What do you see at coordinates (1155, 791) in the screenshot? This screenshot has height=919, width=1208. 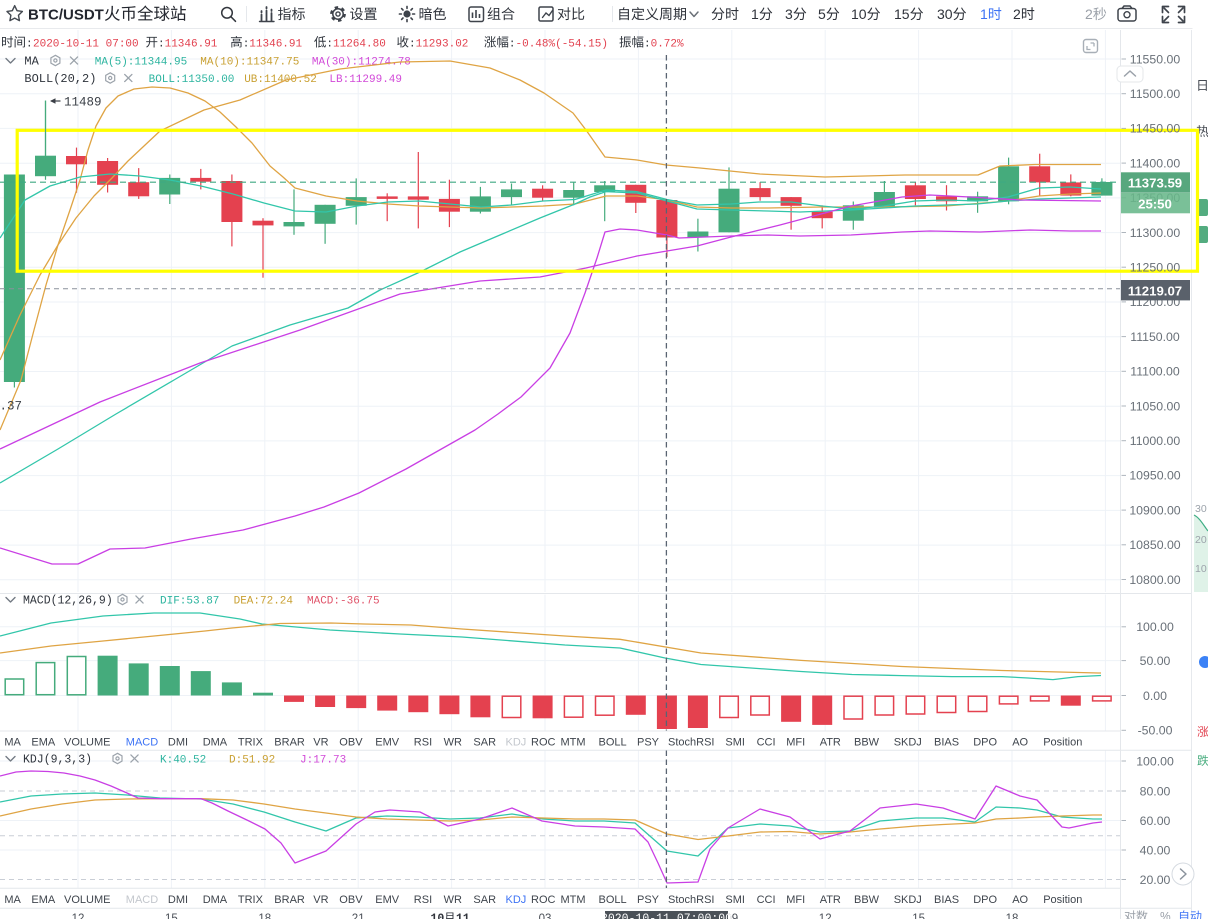 I see `svg-text: 80.00` at bounding box center [1155, 791].